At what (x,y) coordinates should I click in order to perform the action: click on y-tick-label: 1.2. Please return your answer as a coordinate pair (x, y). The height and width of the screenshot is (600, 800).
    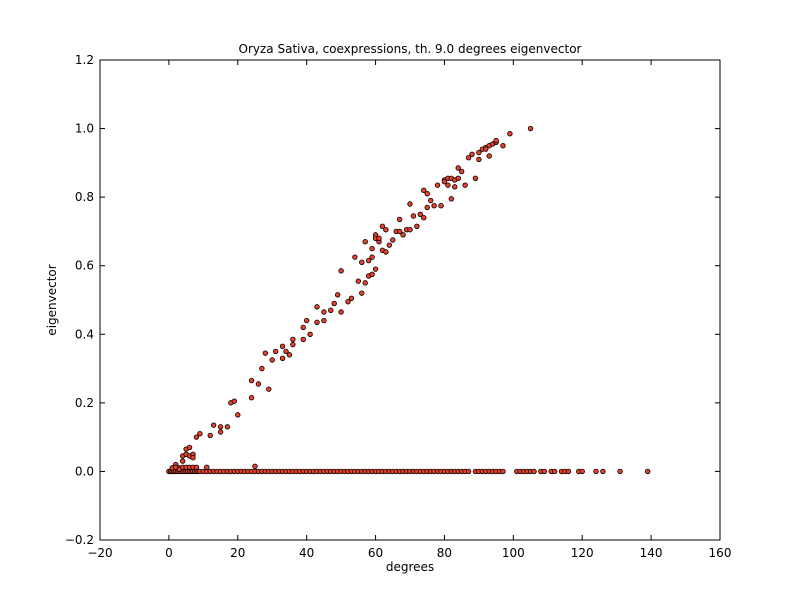
    Looking at the image, I should click on (84, 60).